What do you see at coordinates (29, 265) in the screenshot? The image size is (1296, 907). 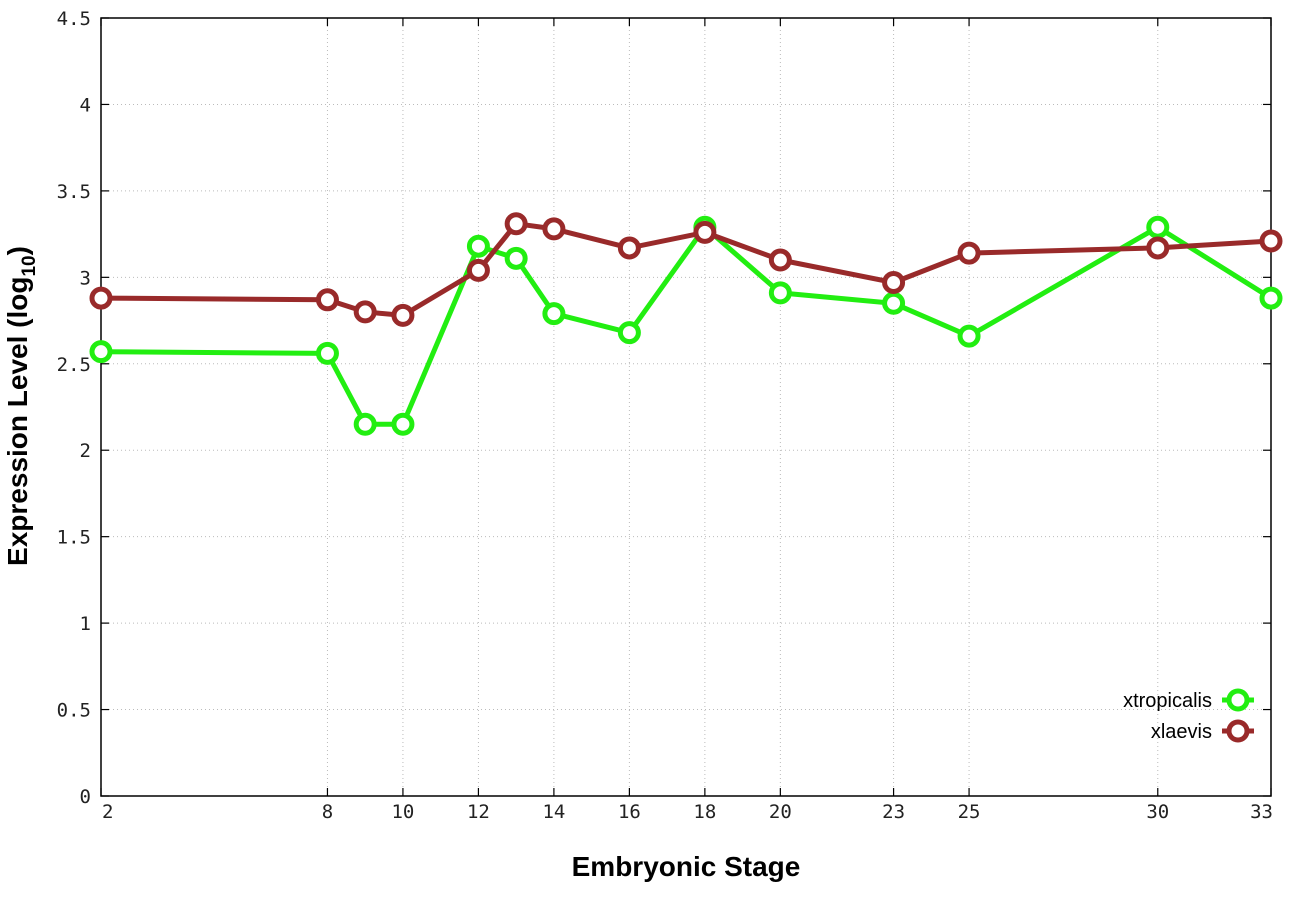 I see `y-axis-title-subscript: 10` at bounding box center [29, 265].